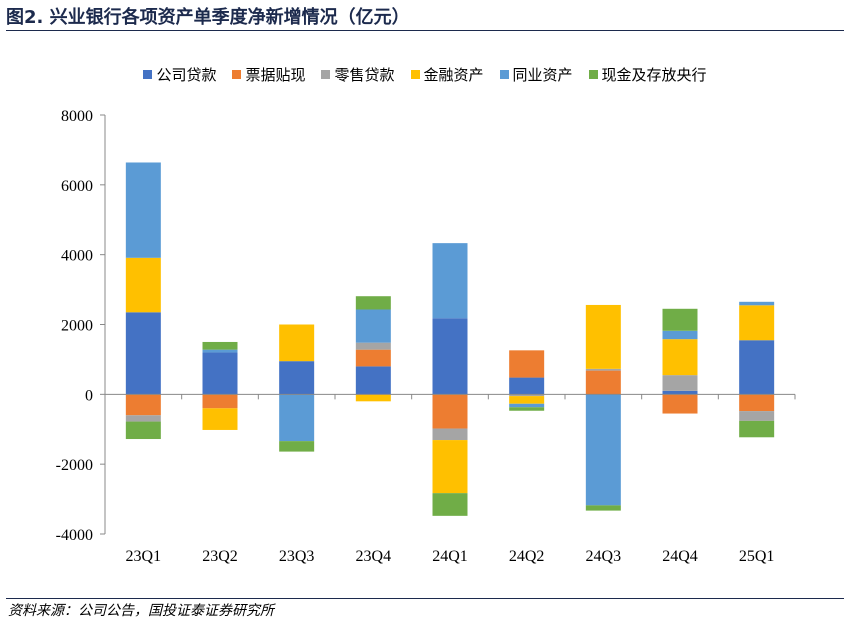 The height and width of the screenshot is (622, 850). I want to click on source-note: 资料来源：公司公告，国投证泰证券研究所, so click(141, 611).